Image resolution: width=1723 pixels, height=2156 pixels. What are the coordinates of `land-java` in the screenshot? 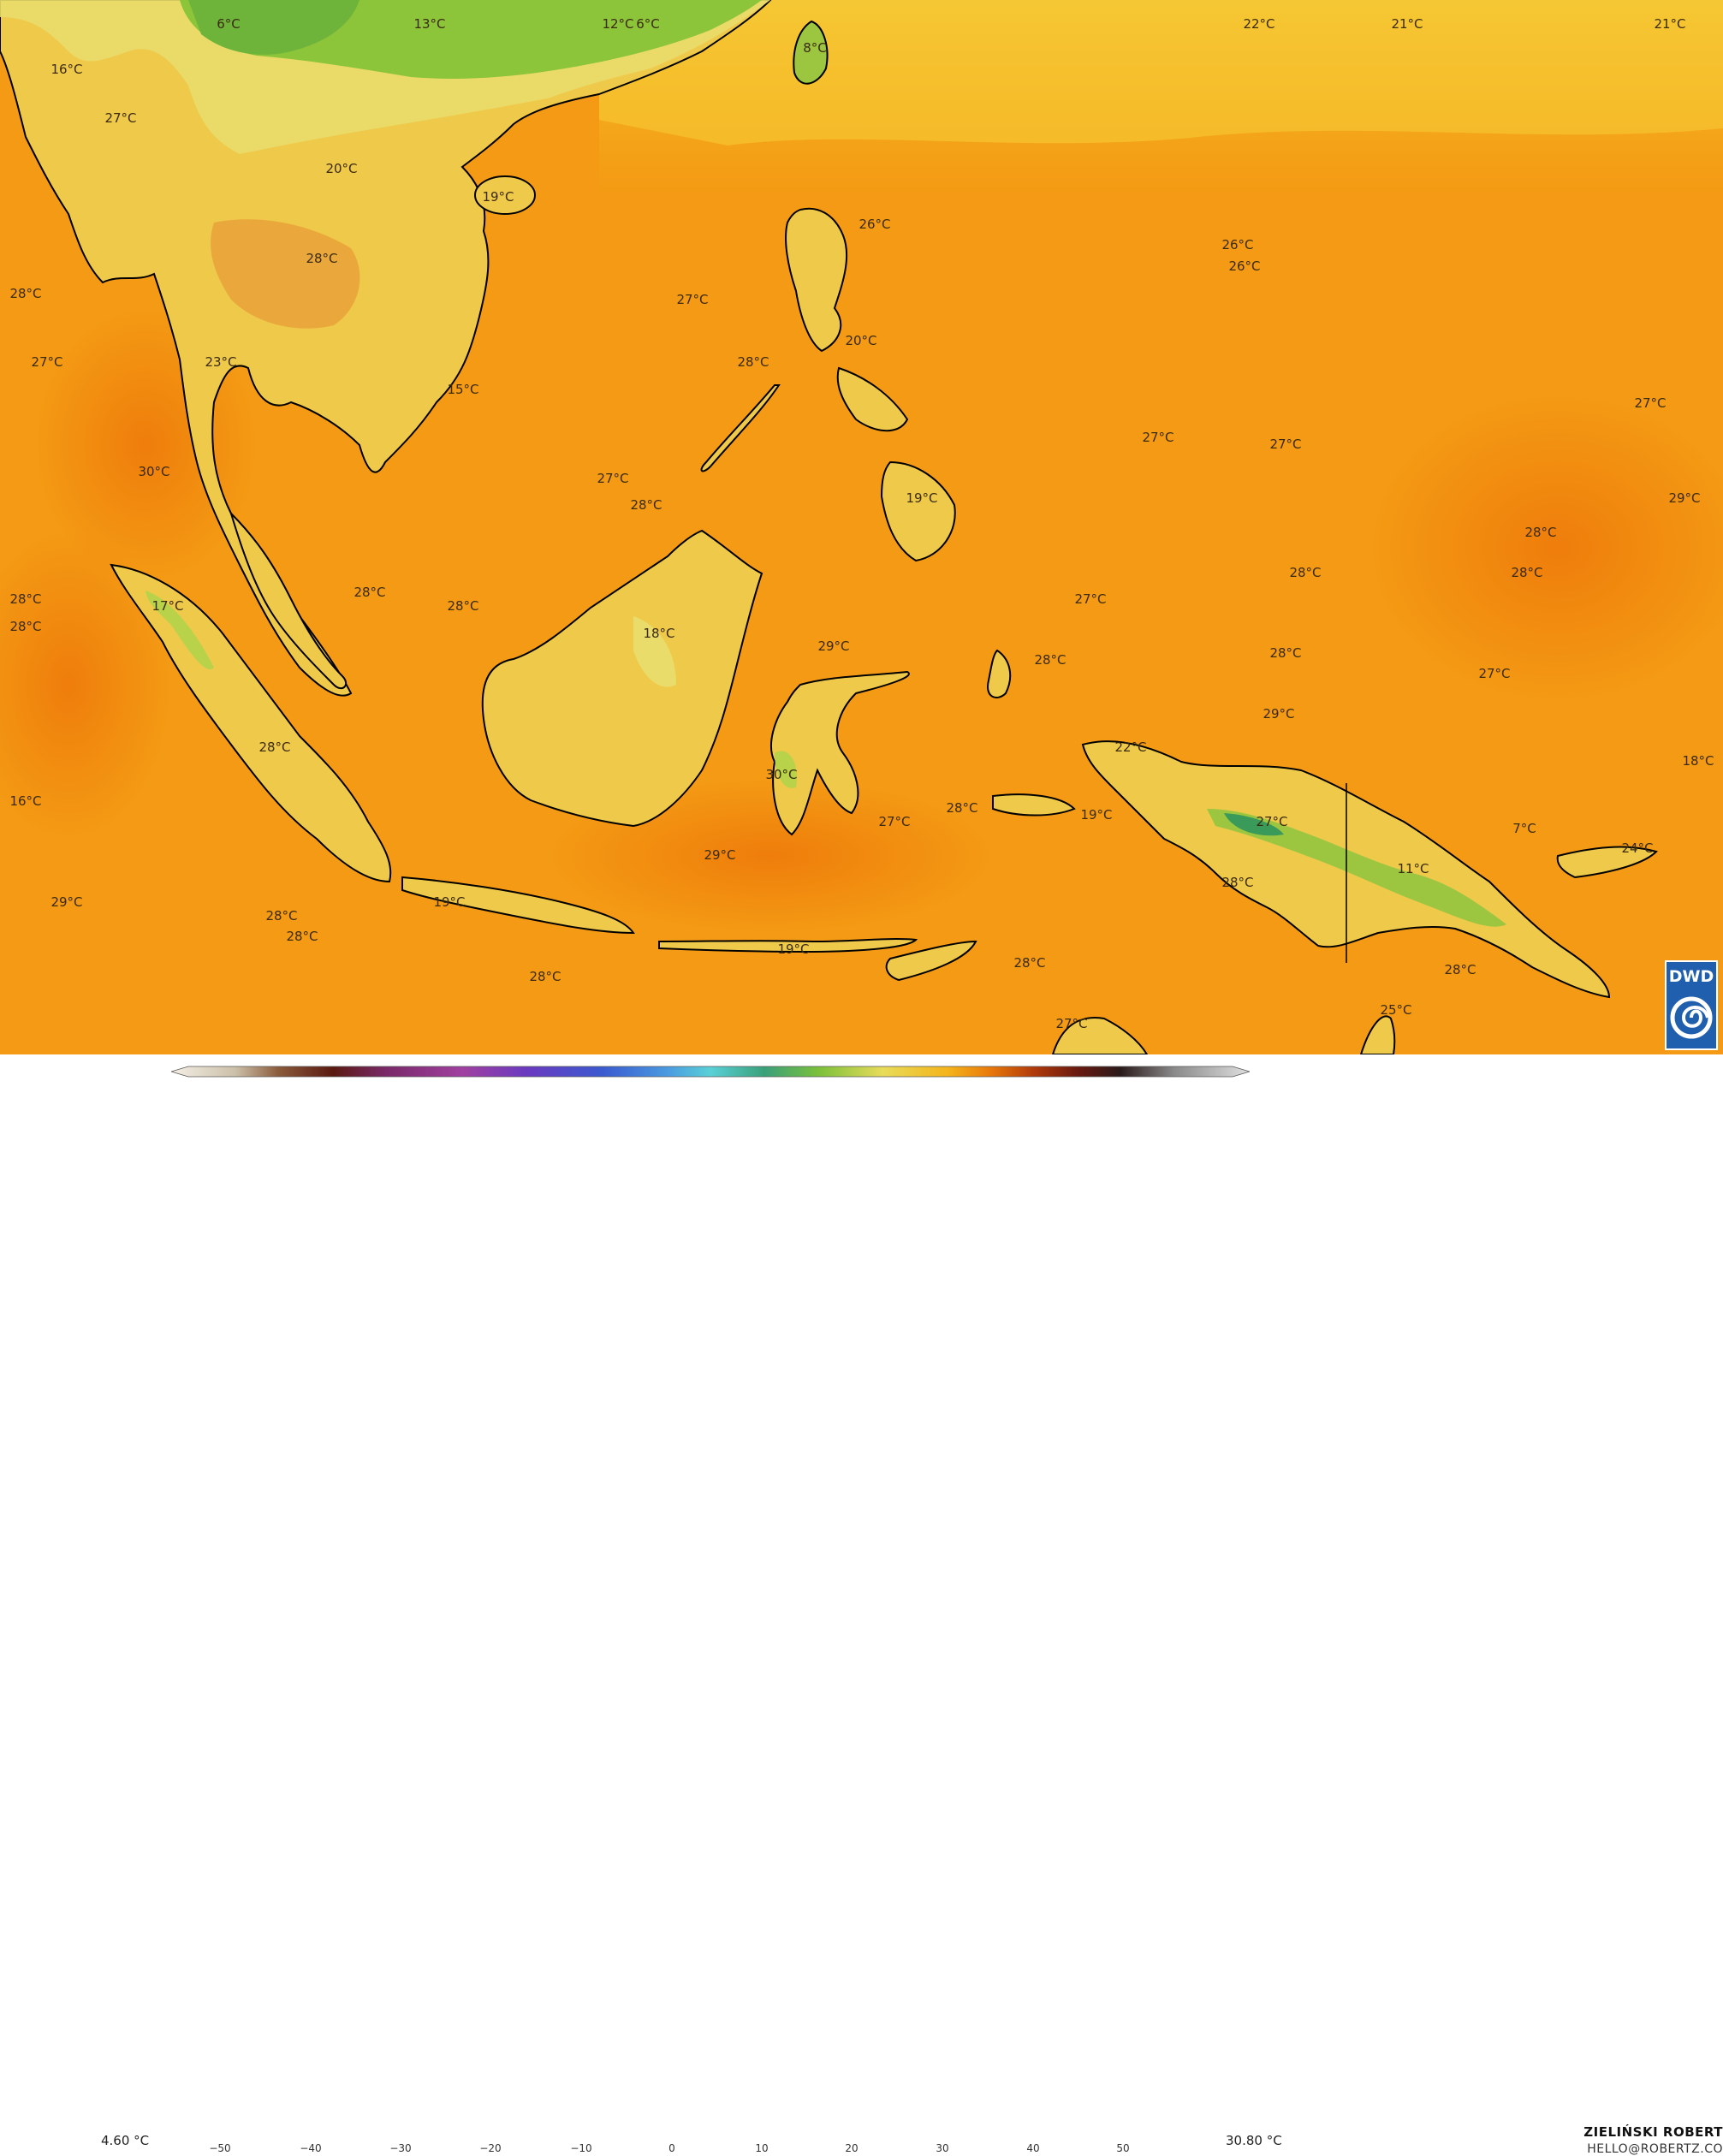 It's located at (518, 905).